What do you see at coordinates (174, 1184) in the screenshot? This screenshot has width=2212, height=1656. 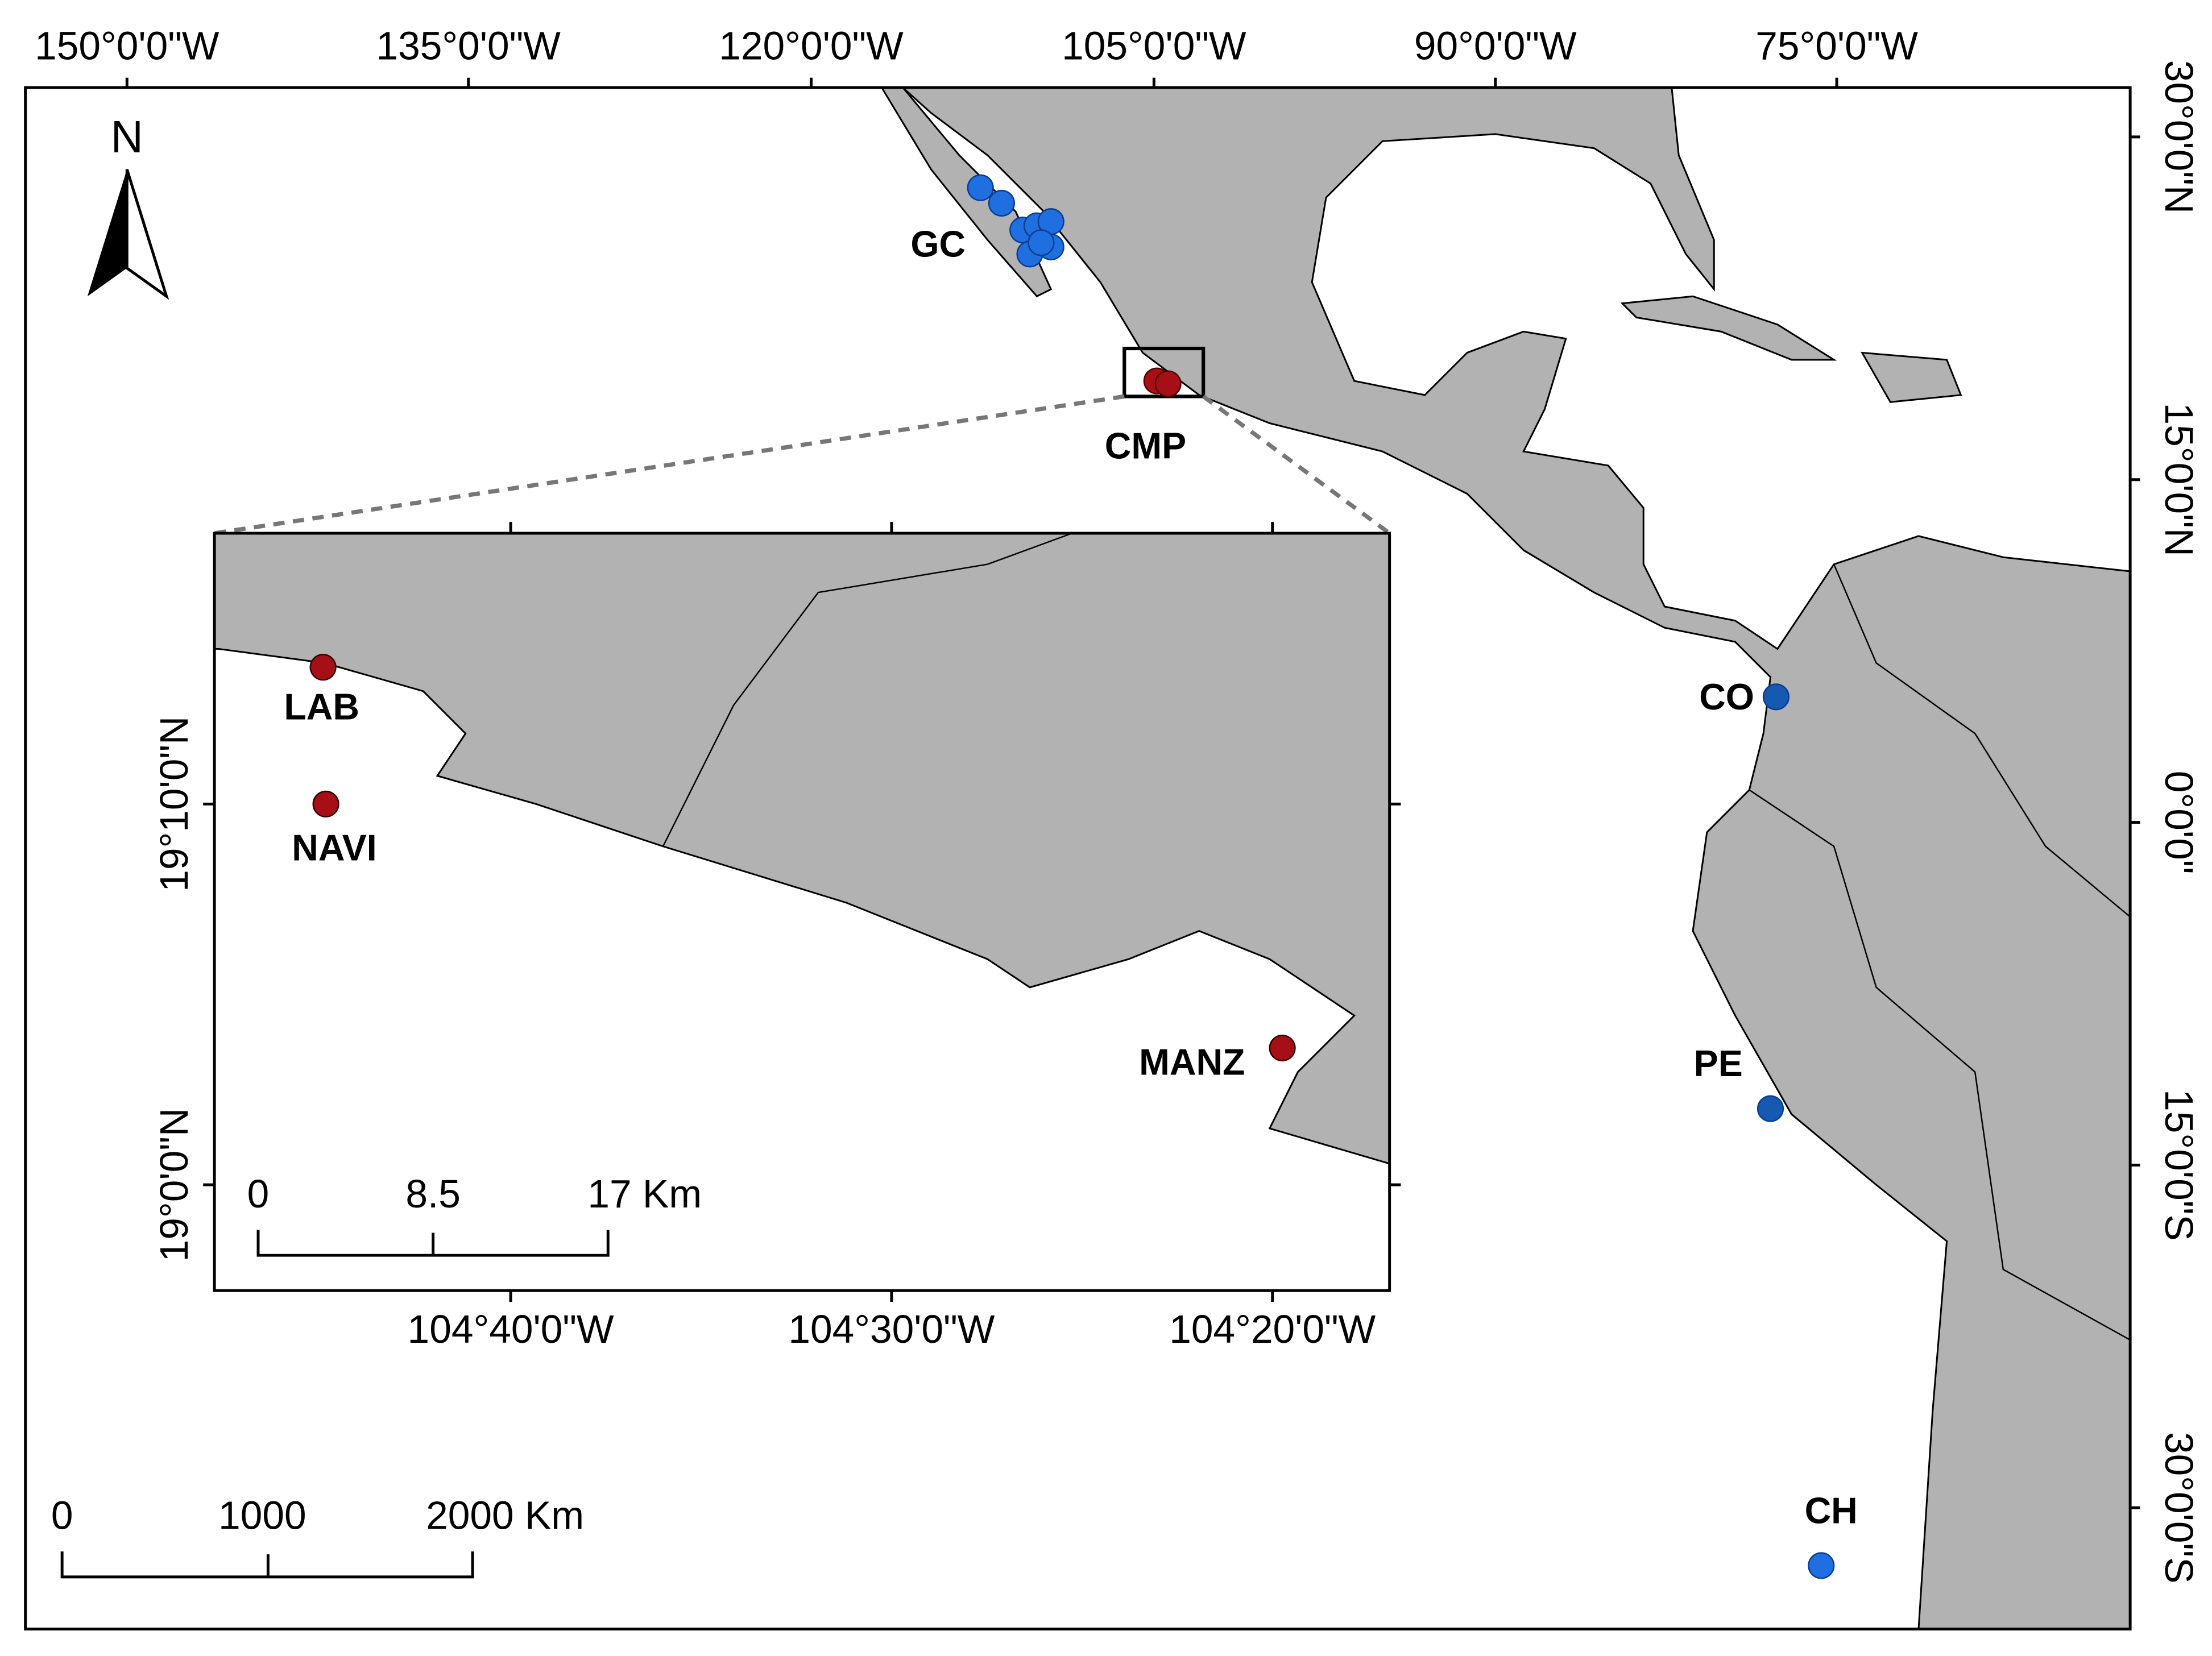 I see `inset-lat-label: 19°0'0"N` at bounding box center [174, 1184].